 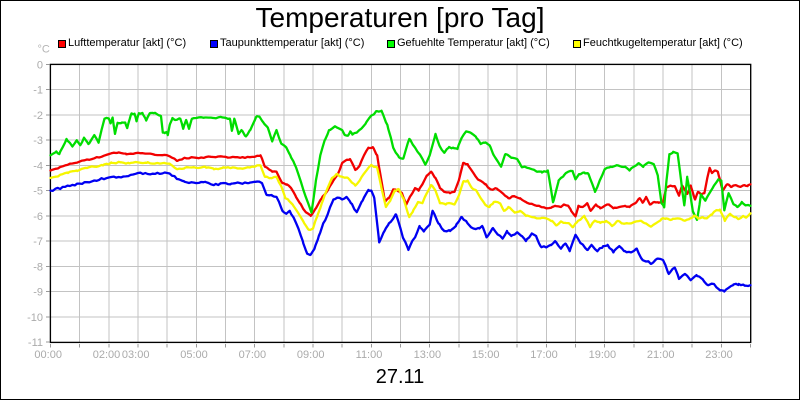 What do you see at coordinates (428, 355) in the screenshot?
I see `svg-text: 13:00` at bounding box center [428, 355].